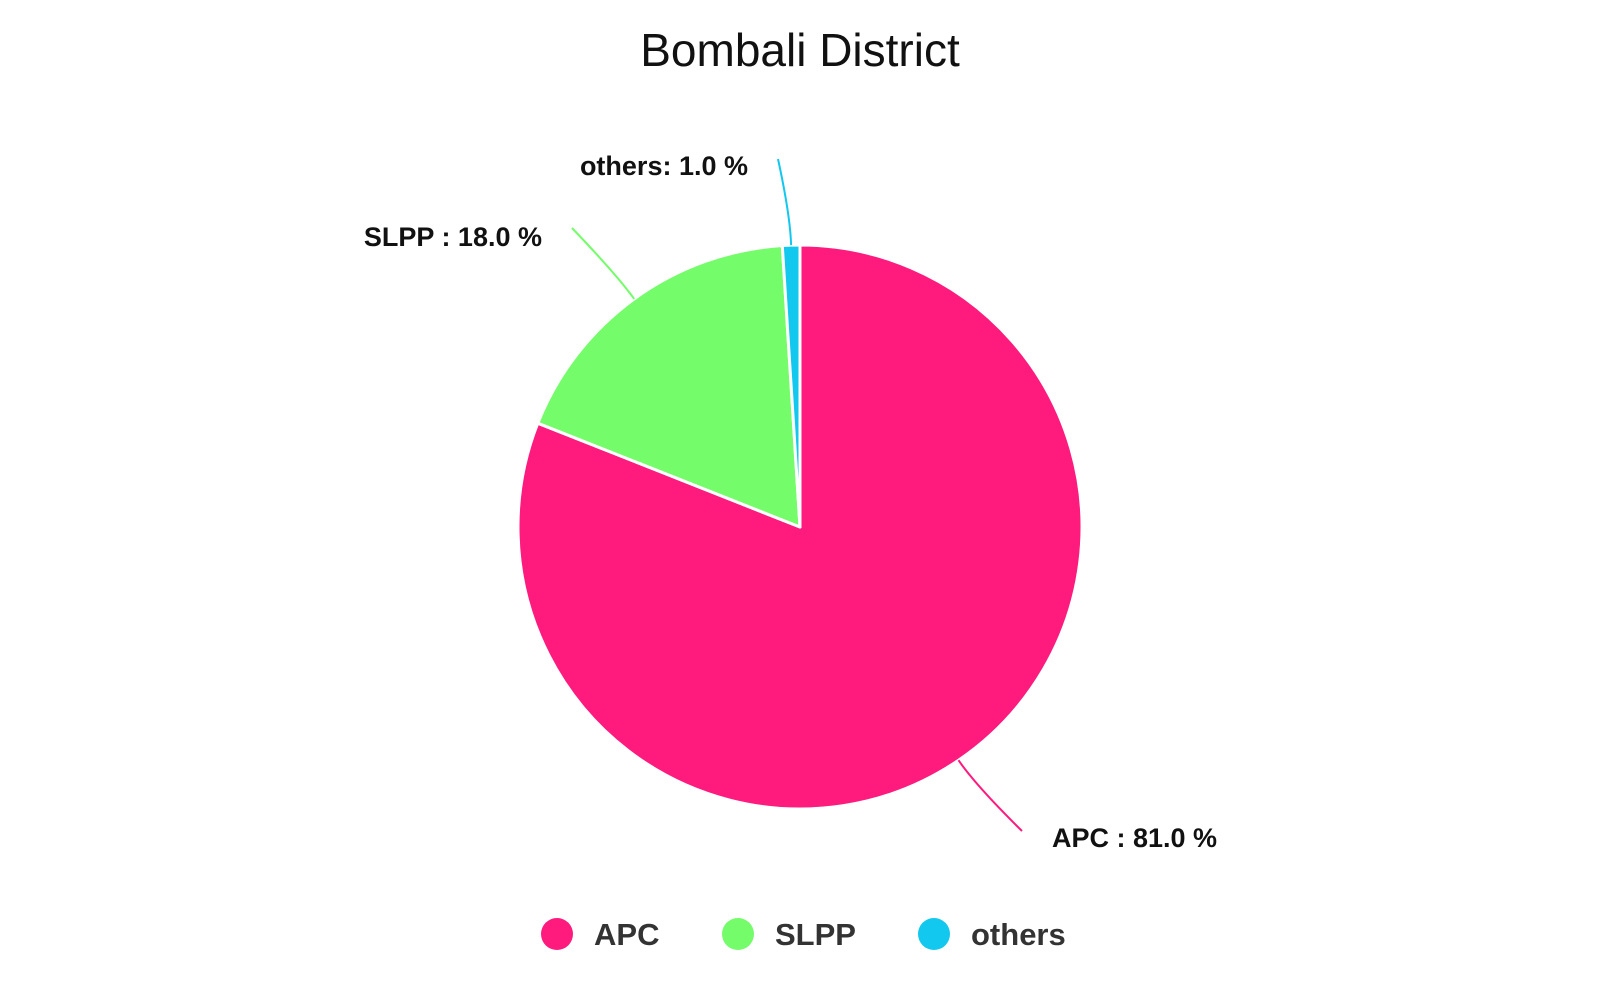 This screenshot has height=1007, width=1600. I want to click on legend-item-apc: APC, so click(600, 934).